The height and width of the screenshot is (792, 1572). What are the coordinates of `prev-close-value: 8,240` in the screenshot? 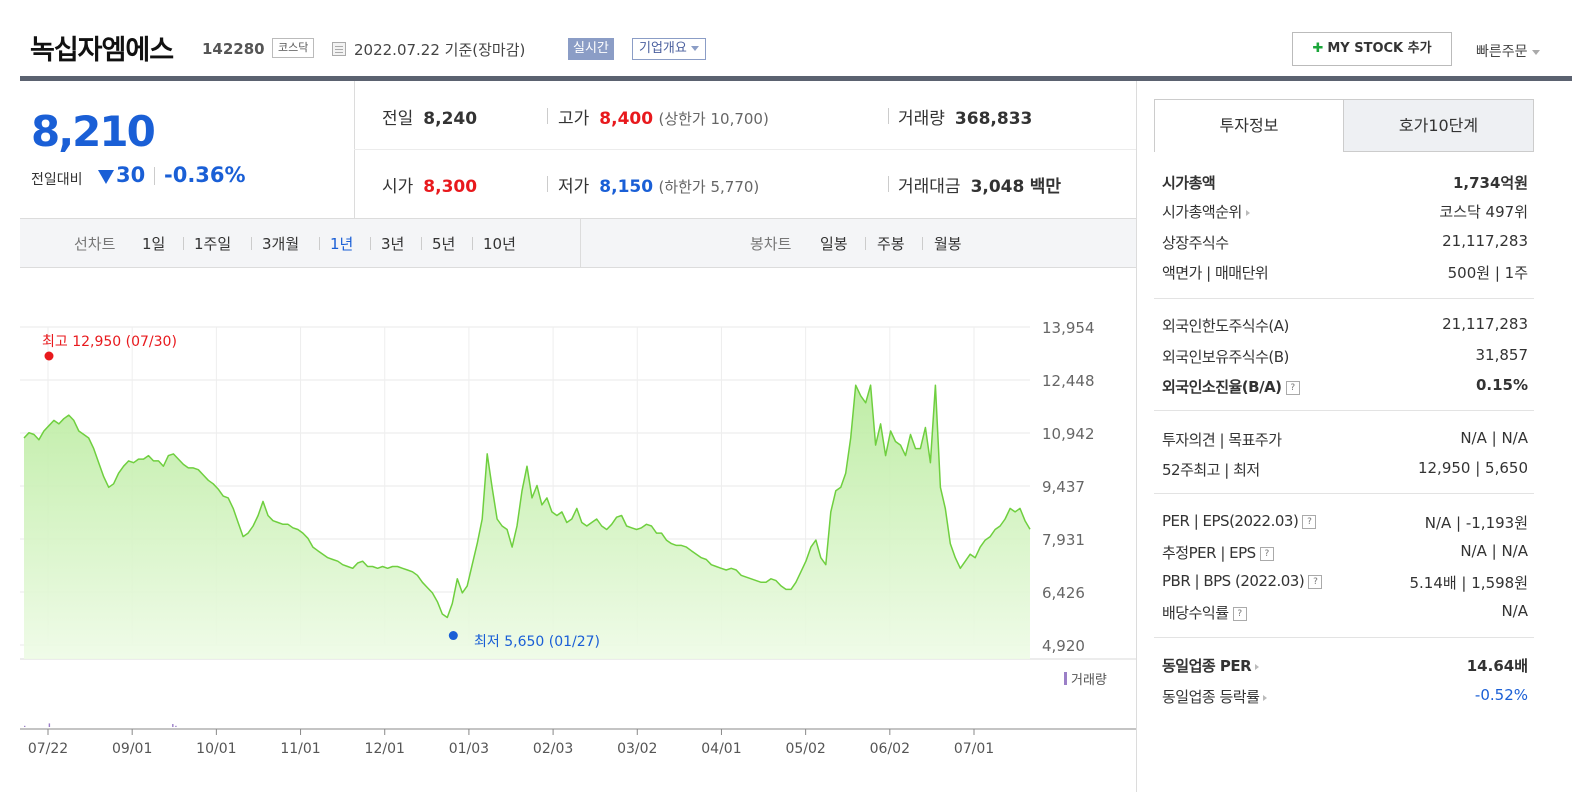 It's located at (450, 119).